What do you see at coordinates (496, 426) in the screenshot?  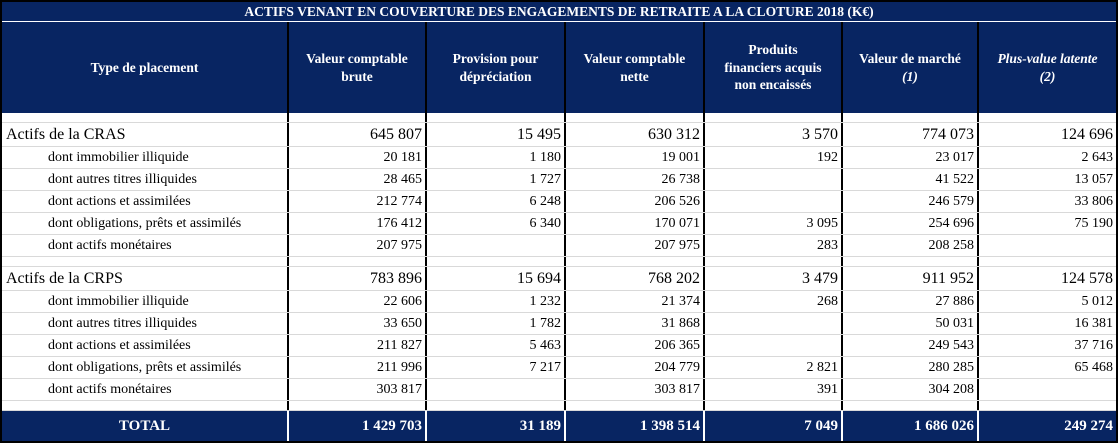 I see `cell-value: 31 189` at bounding box center [496, 426].